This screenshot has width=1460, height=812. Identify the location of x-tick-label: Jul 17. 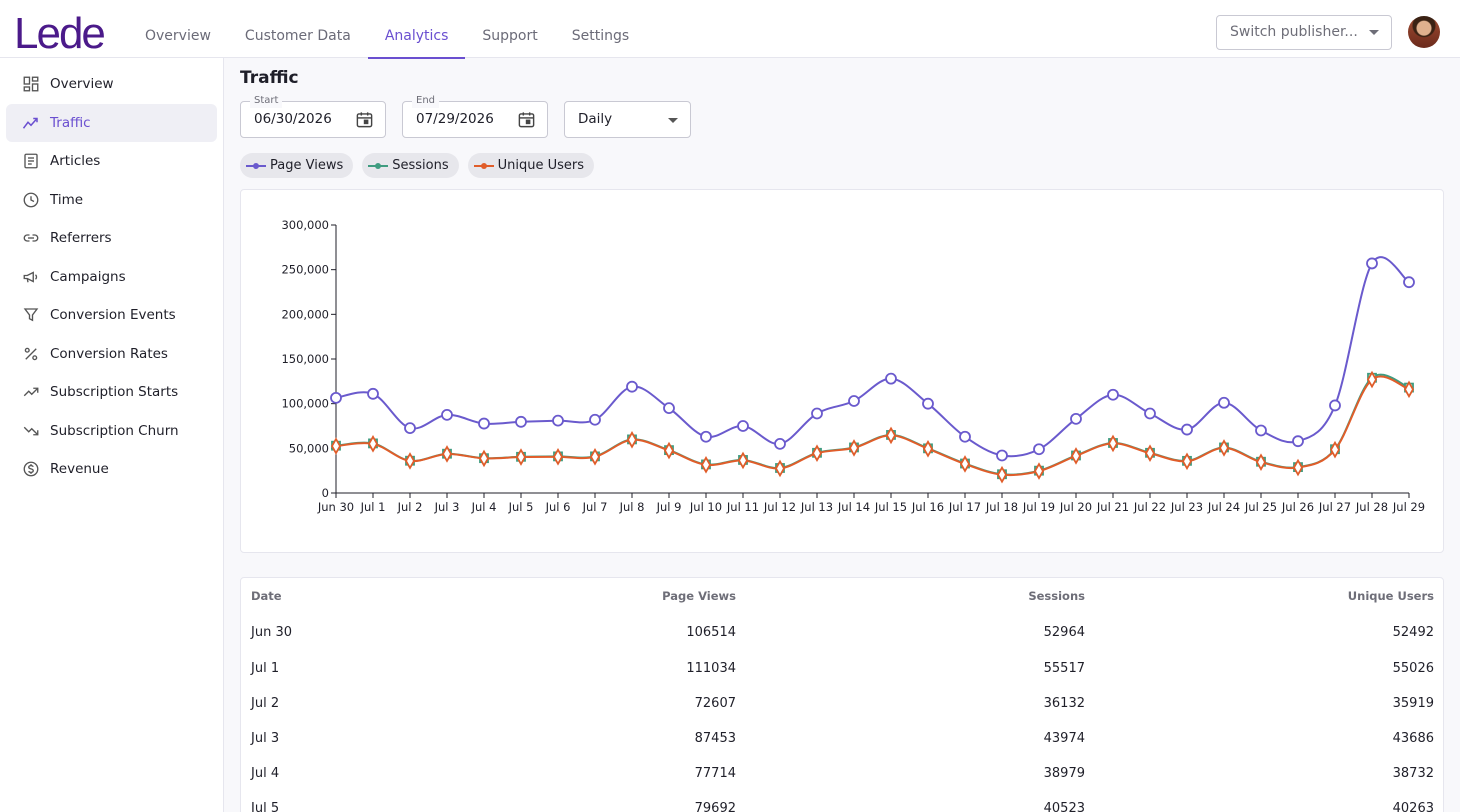
(964, 507).